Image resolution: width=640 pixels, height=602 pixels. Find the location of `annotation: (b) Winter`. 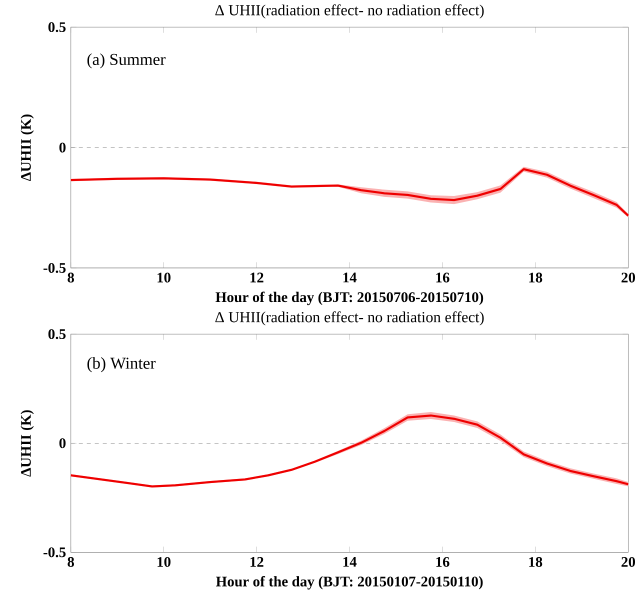

annotation: (b) Winter is located at coordinates (121, 364).